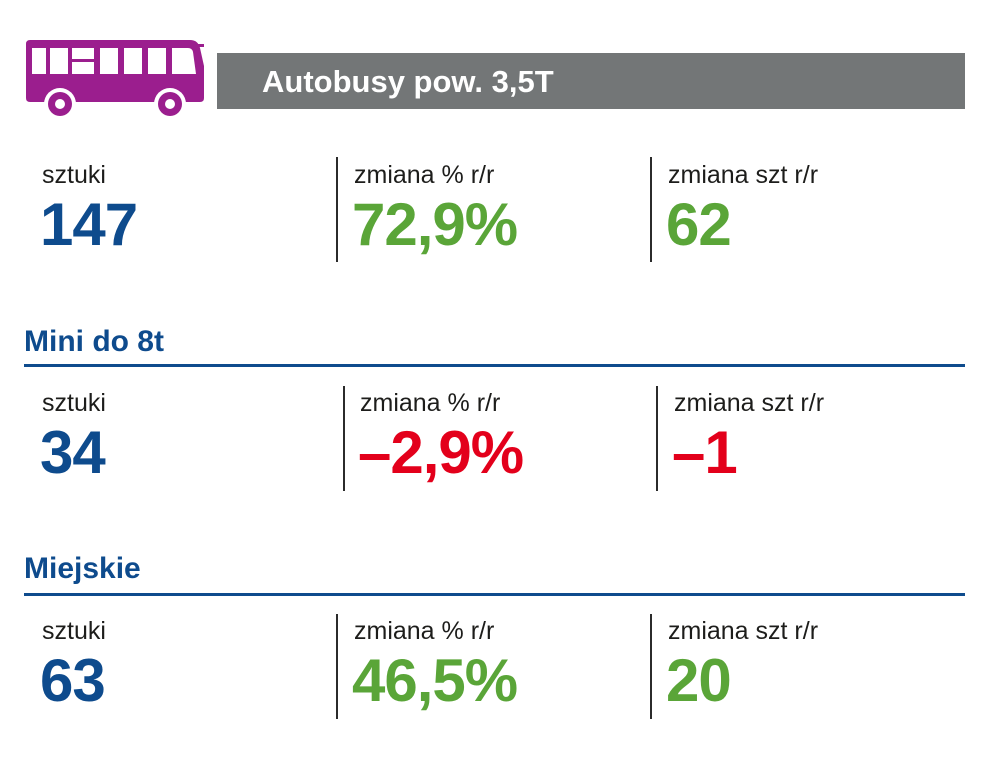 This screenshot has height=764, width=991. I want to click on mini-pct-value: –2,9%, so click(441, 452).